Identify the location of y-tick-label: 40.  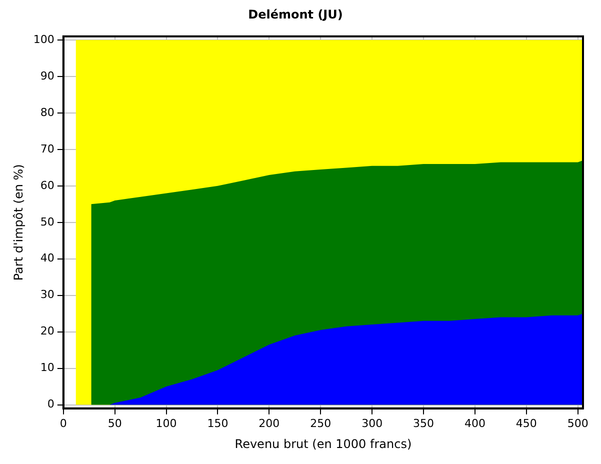
(47, 258).